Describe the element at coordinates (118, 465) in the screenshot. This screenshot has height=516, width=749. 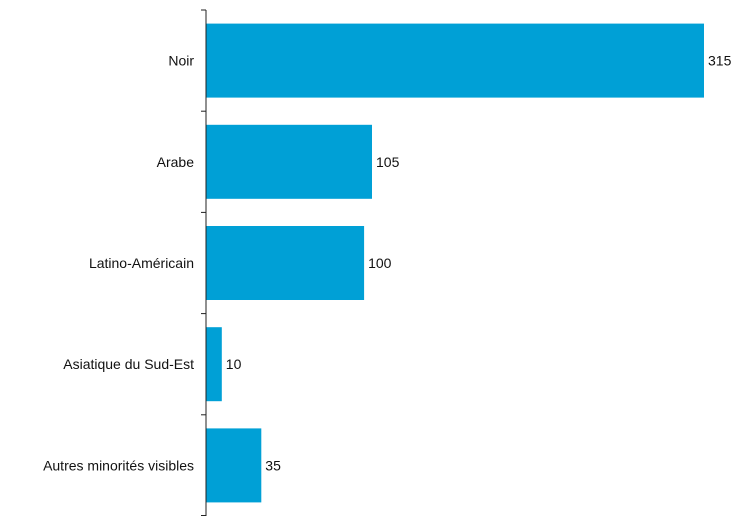
I see `category-label-5: Autres minorités visibles` at that location.